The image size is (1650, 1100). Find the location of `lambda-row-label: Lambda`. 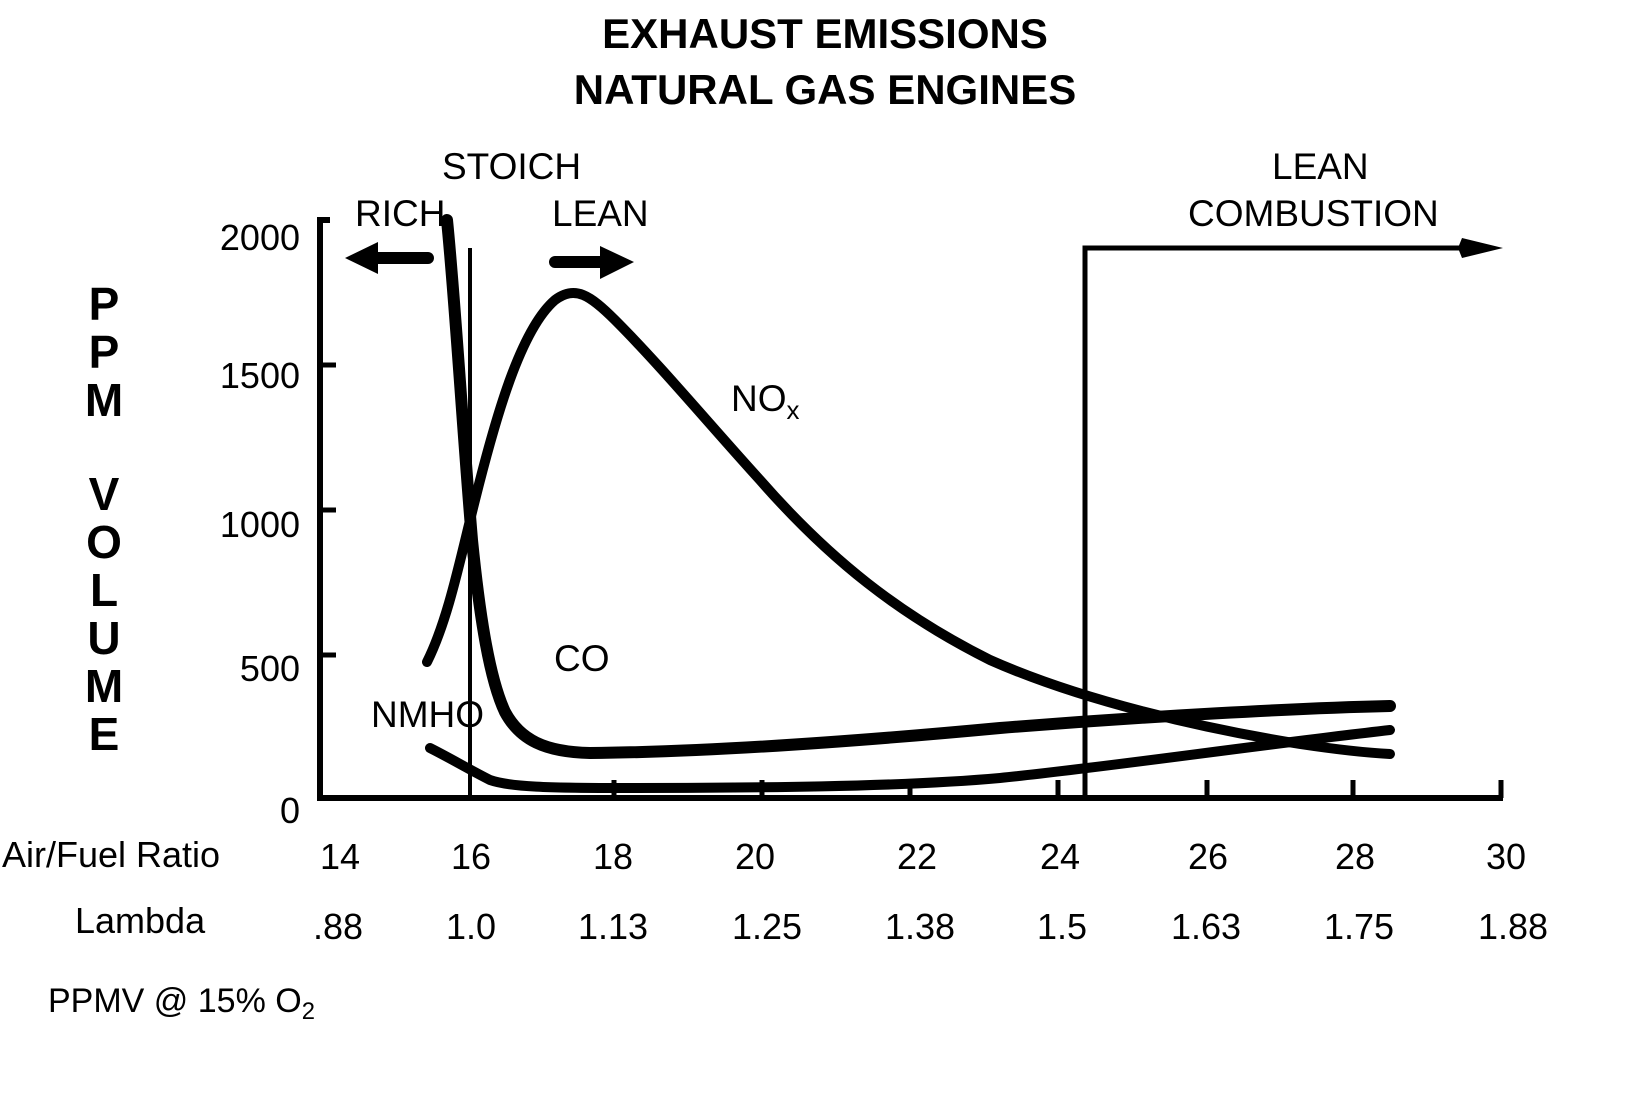

lambda-row-label: Lambda is located at coordinates (140, 920).